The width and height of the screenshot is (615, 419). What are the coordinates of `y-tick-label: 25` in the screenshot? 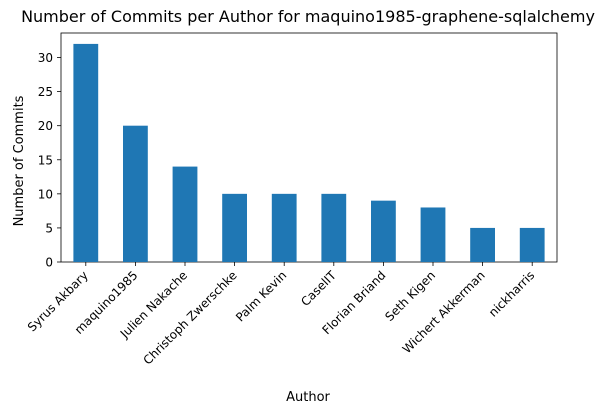 It's located at (45, 92).